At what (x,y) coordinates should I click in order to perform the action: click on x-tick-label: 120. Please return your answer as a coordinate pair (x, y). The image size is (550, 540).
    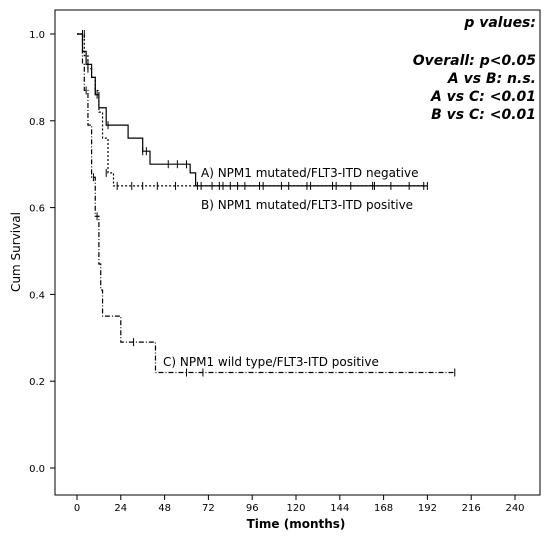
    Looking at the image, I should click on (295, 508).